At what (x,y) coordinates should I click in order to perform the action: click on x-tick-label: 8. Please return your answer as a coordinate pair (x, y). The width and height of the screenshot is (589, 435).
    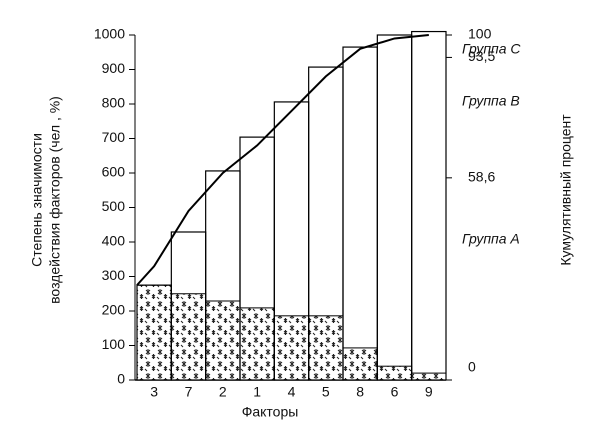
    Looking at the image, I should click on (360, 392).